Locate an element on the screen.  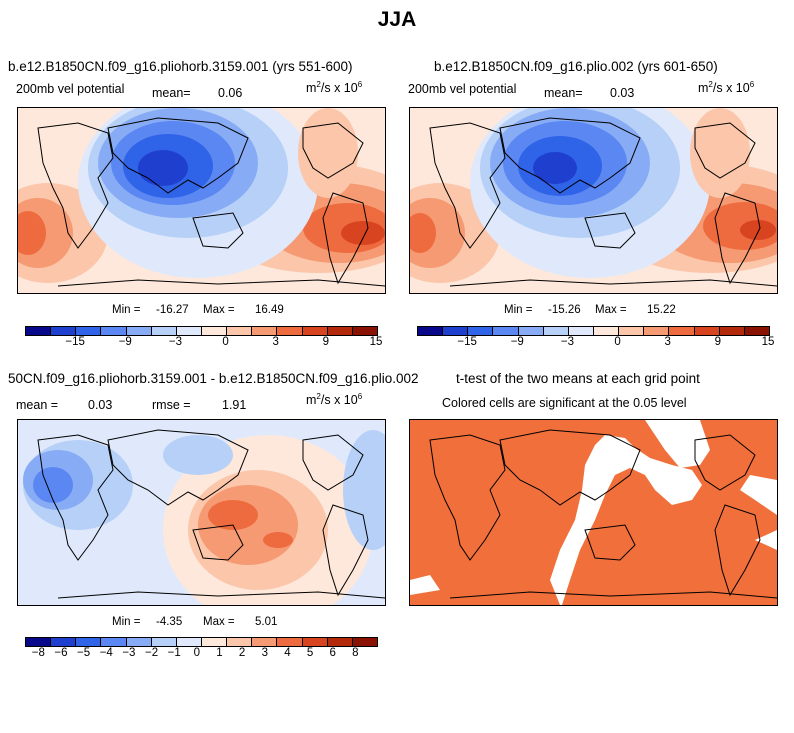
colorbar-tick-label: −1 is located at coordinates (174, 653).